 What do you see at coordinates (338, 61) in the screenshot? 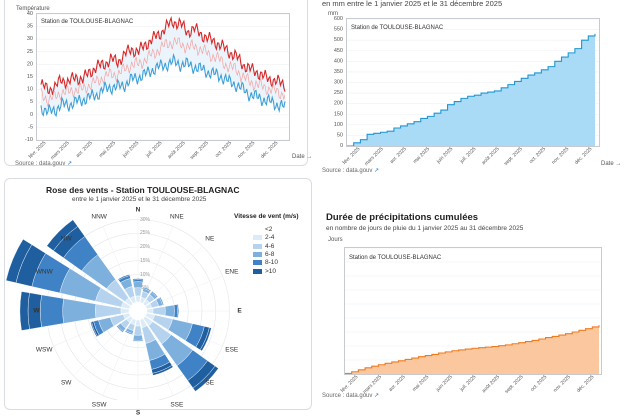
I see `rain-ytick: 400` at bounding box center [338, 61].